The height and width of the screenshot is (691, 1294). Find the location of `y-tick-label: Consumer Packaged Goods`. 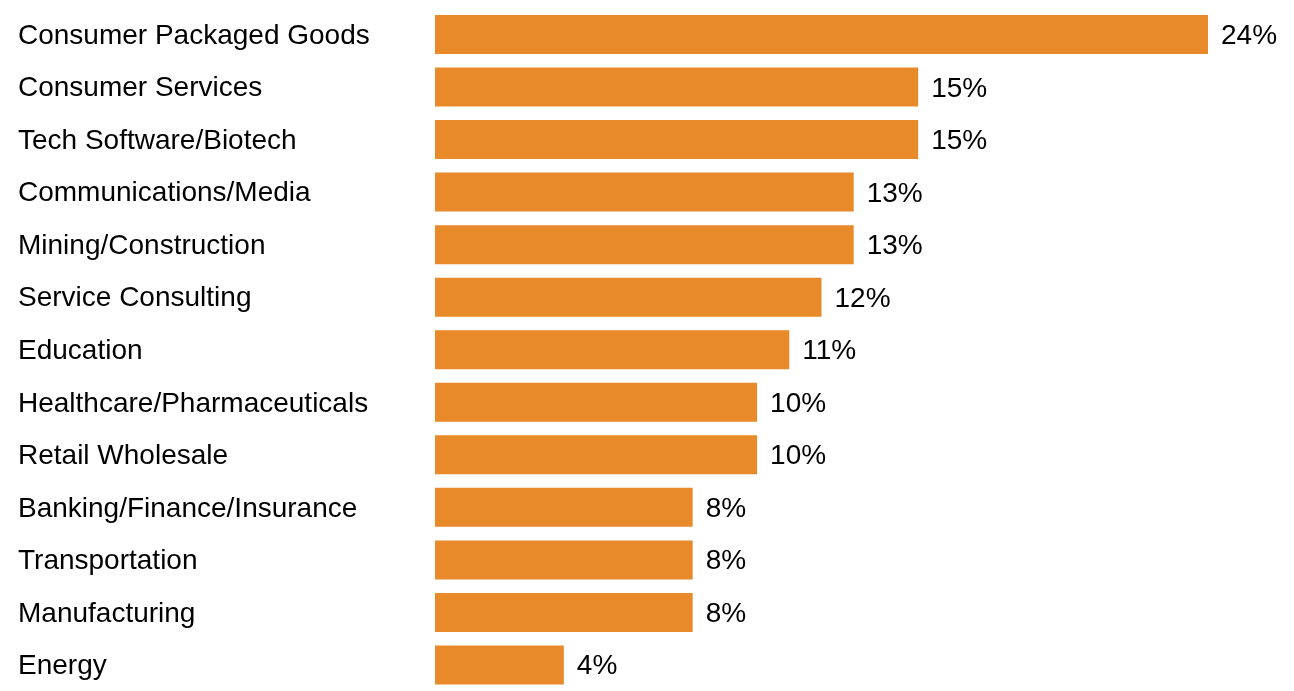

y-tick-label: Consumer Packaged Goods is located at coordinates (194, 34).